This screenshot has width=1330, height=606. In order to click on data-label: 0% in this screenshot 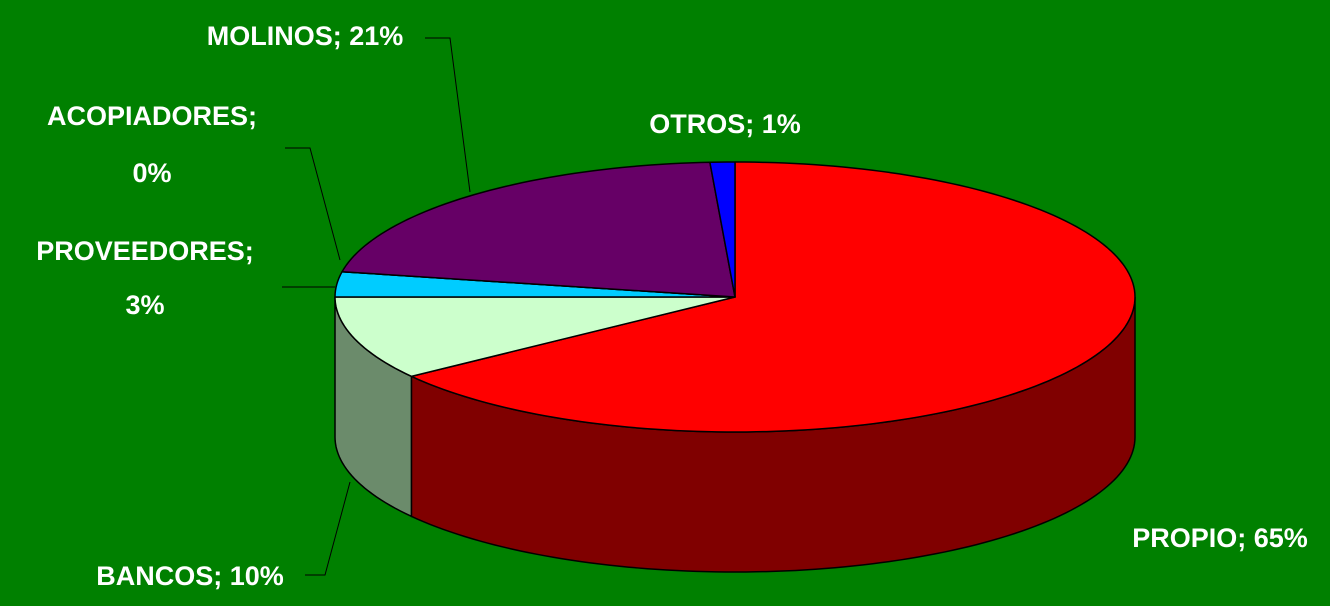, I will do `click(151, 173)`.